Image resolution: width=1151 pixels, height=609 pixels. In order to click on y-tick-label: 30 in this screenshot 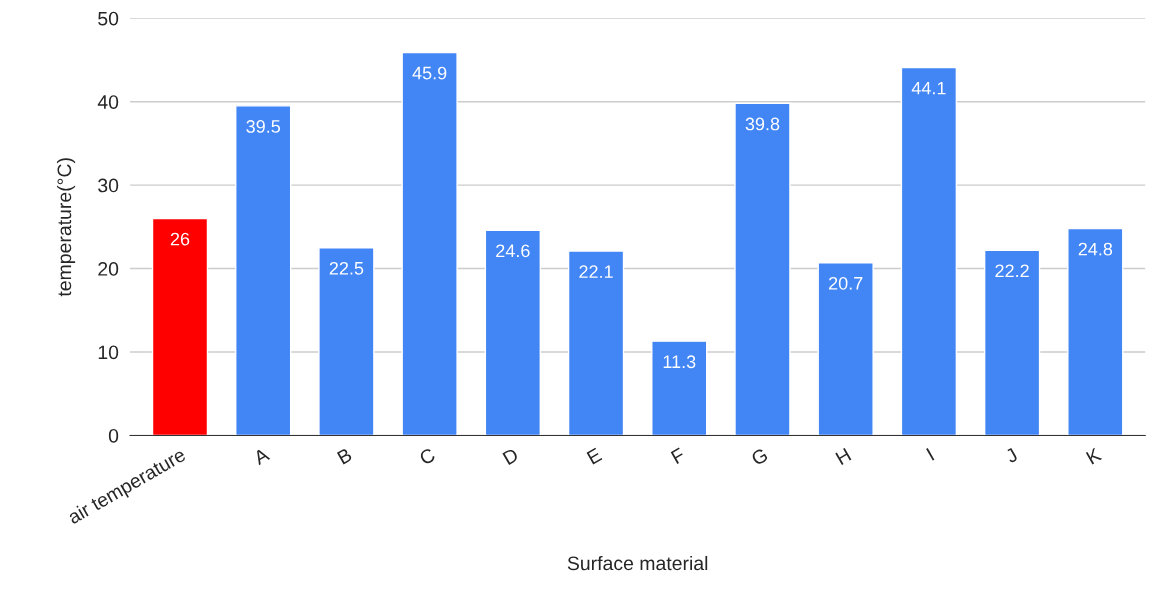, I will do `click(108, 185)`.